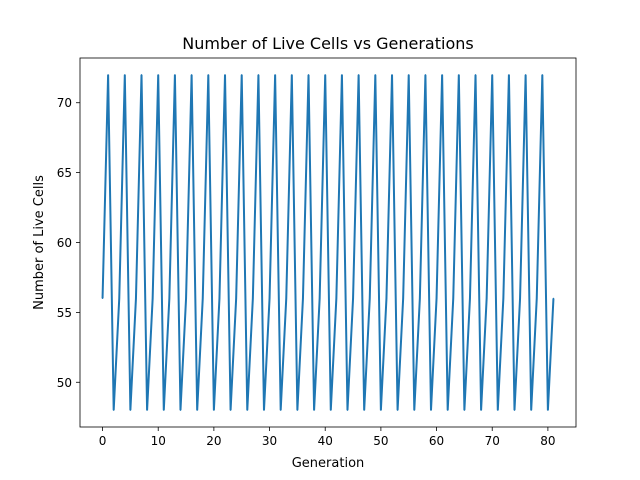 This screenshot has height=480, width=640. I want to click on chart-title: Number of Live Cells vs Generations, so click(327, 43).